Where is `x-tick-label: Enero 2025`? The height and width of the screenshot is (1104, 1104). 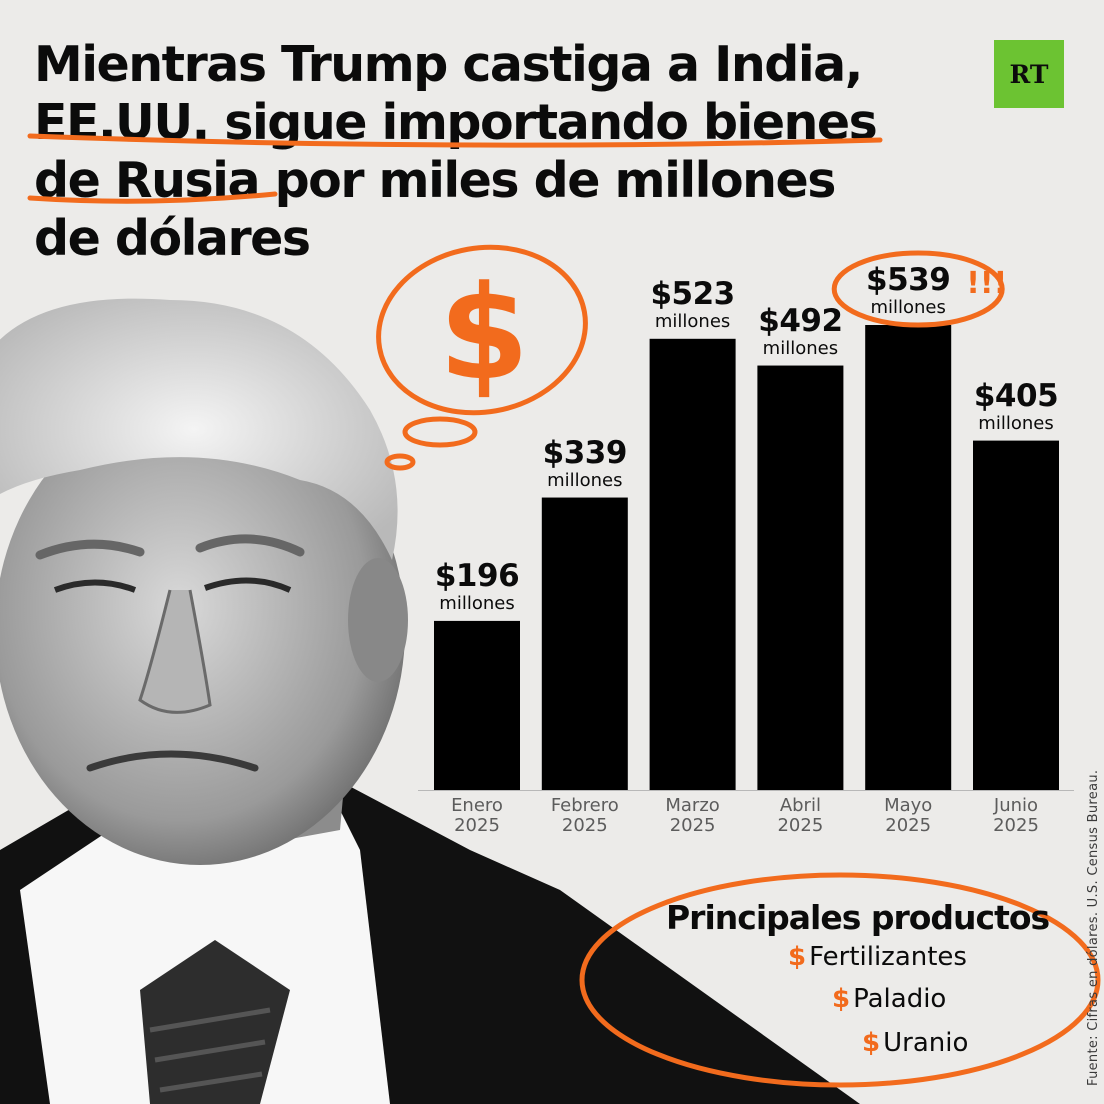 x-tick-label: Enero 2025 is located at coordinates (477, 816).